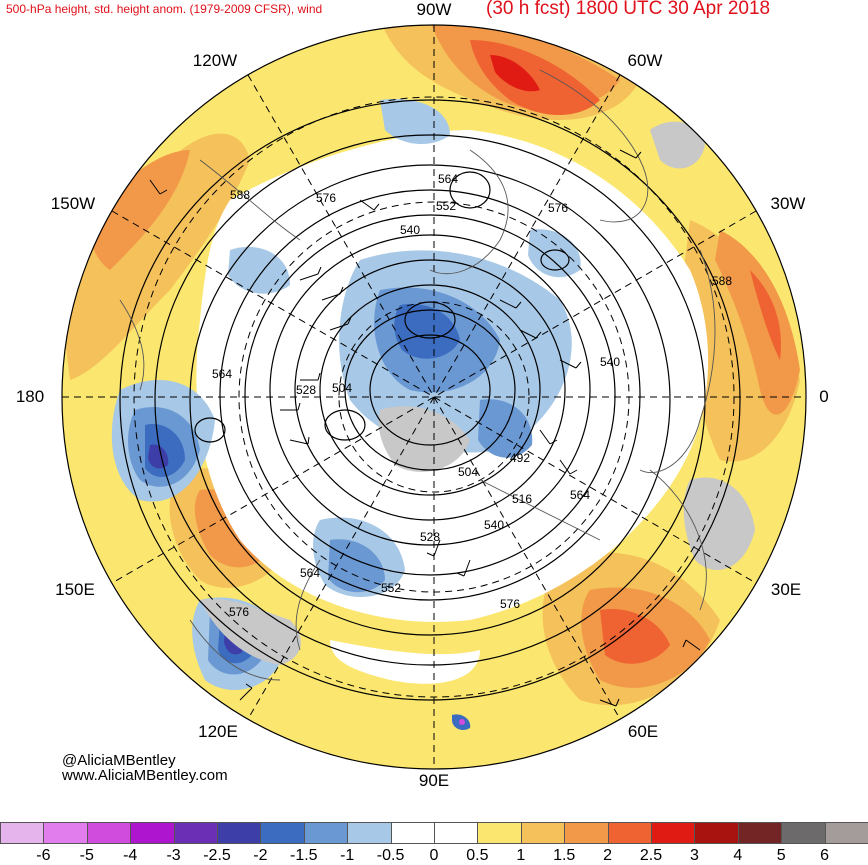 This screenshot has width=868, height=865. What do you see at coordinates (564, 855) in the screenshot?
I see `colorbar-tick-label: 1.5` at bounding box center [564, 855].